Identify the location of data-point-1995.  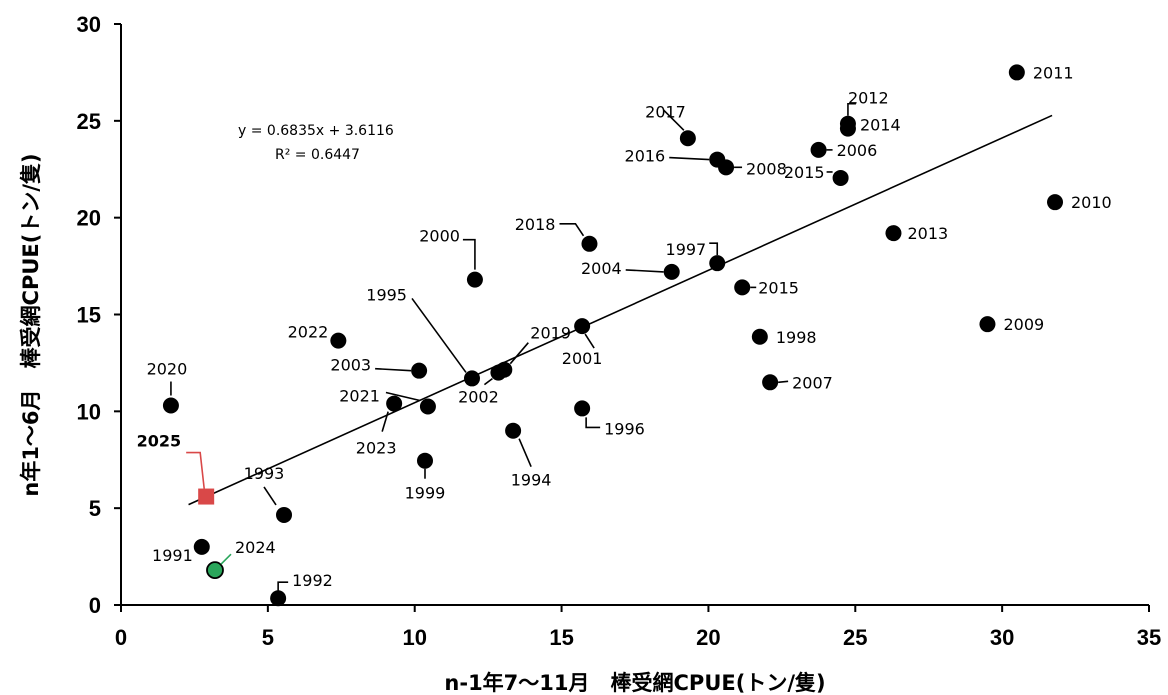
(471, 378).